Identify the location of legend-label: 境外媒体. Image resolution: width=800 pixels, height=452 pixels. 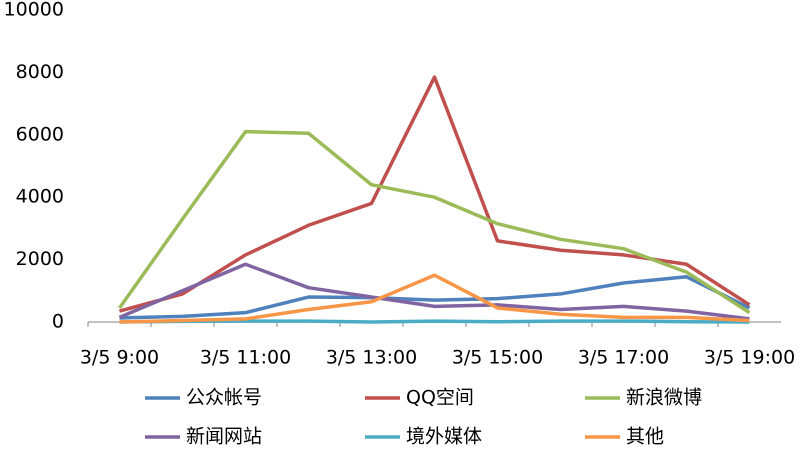
(444, 437).